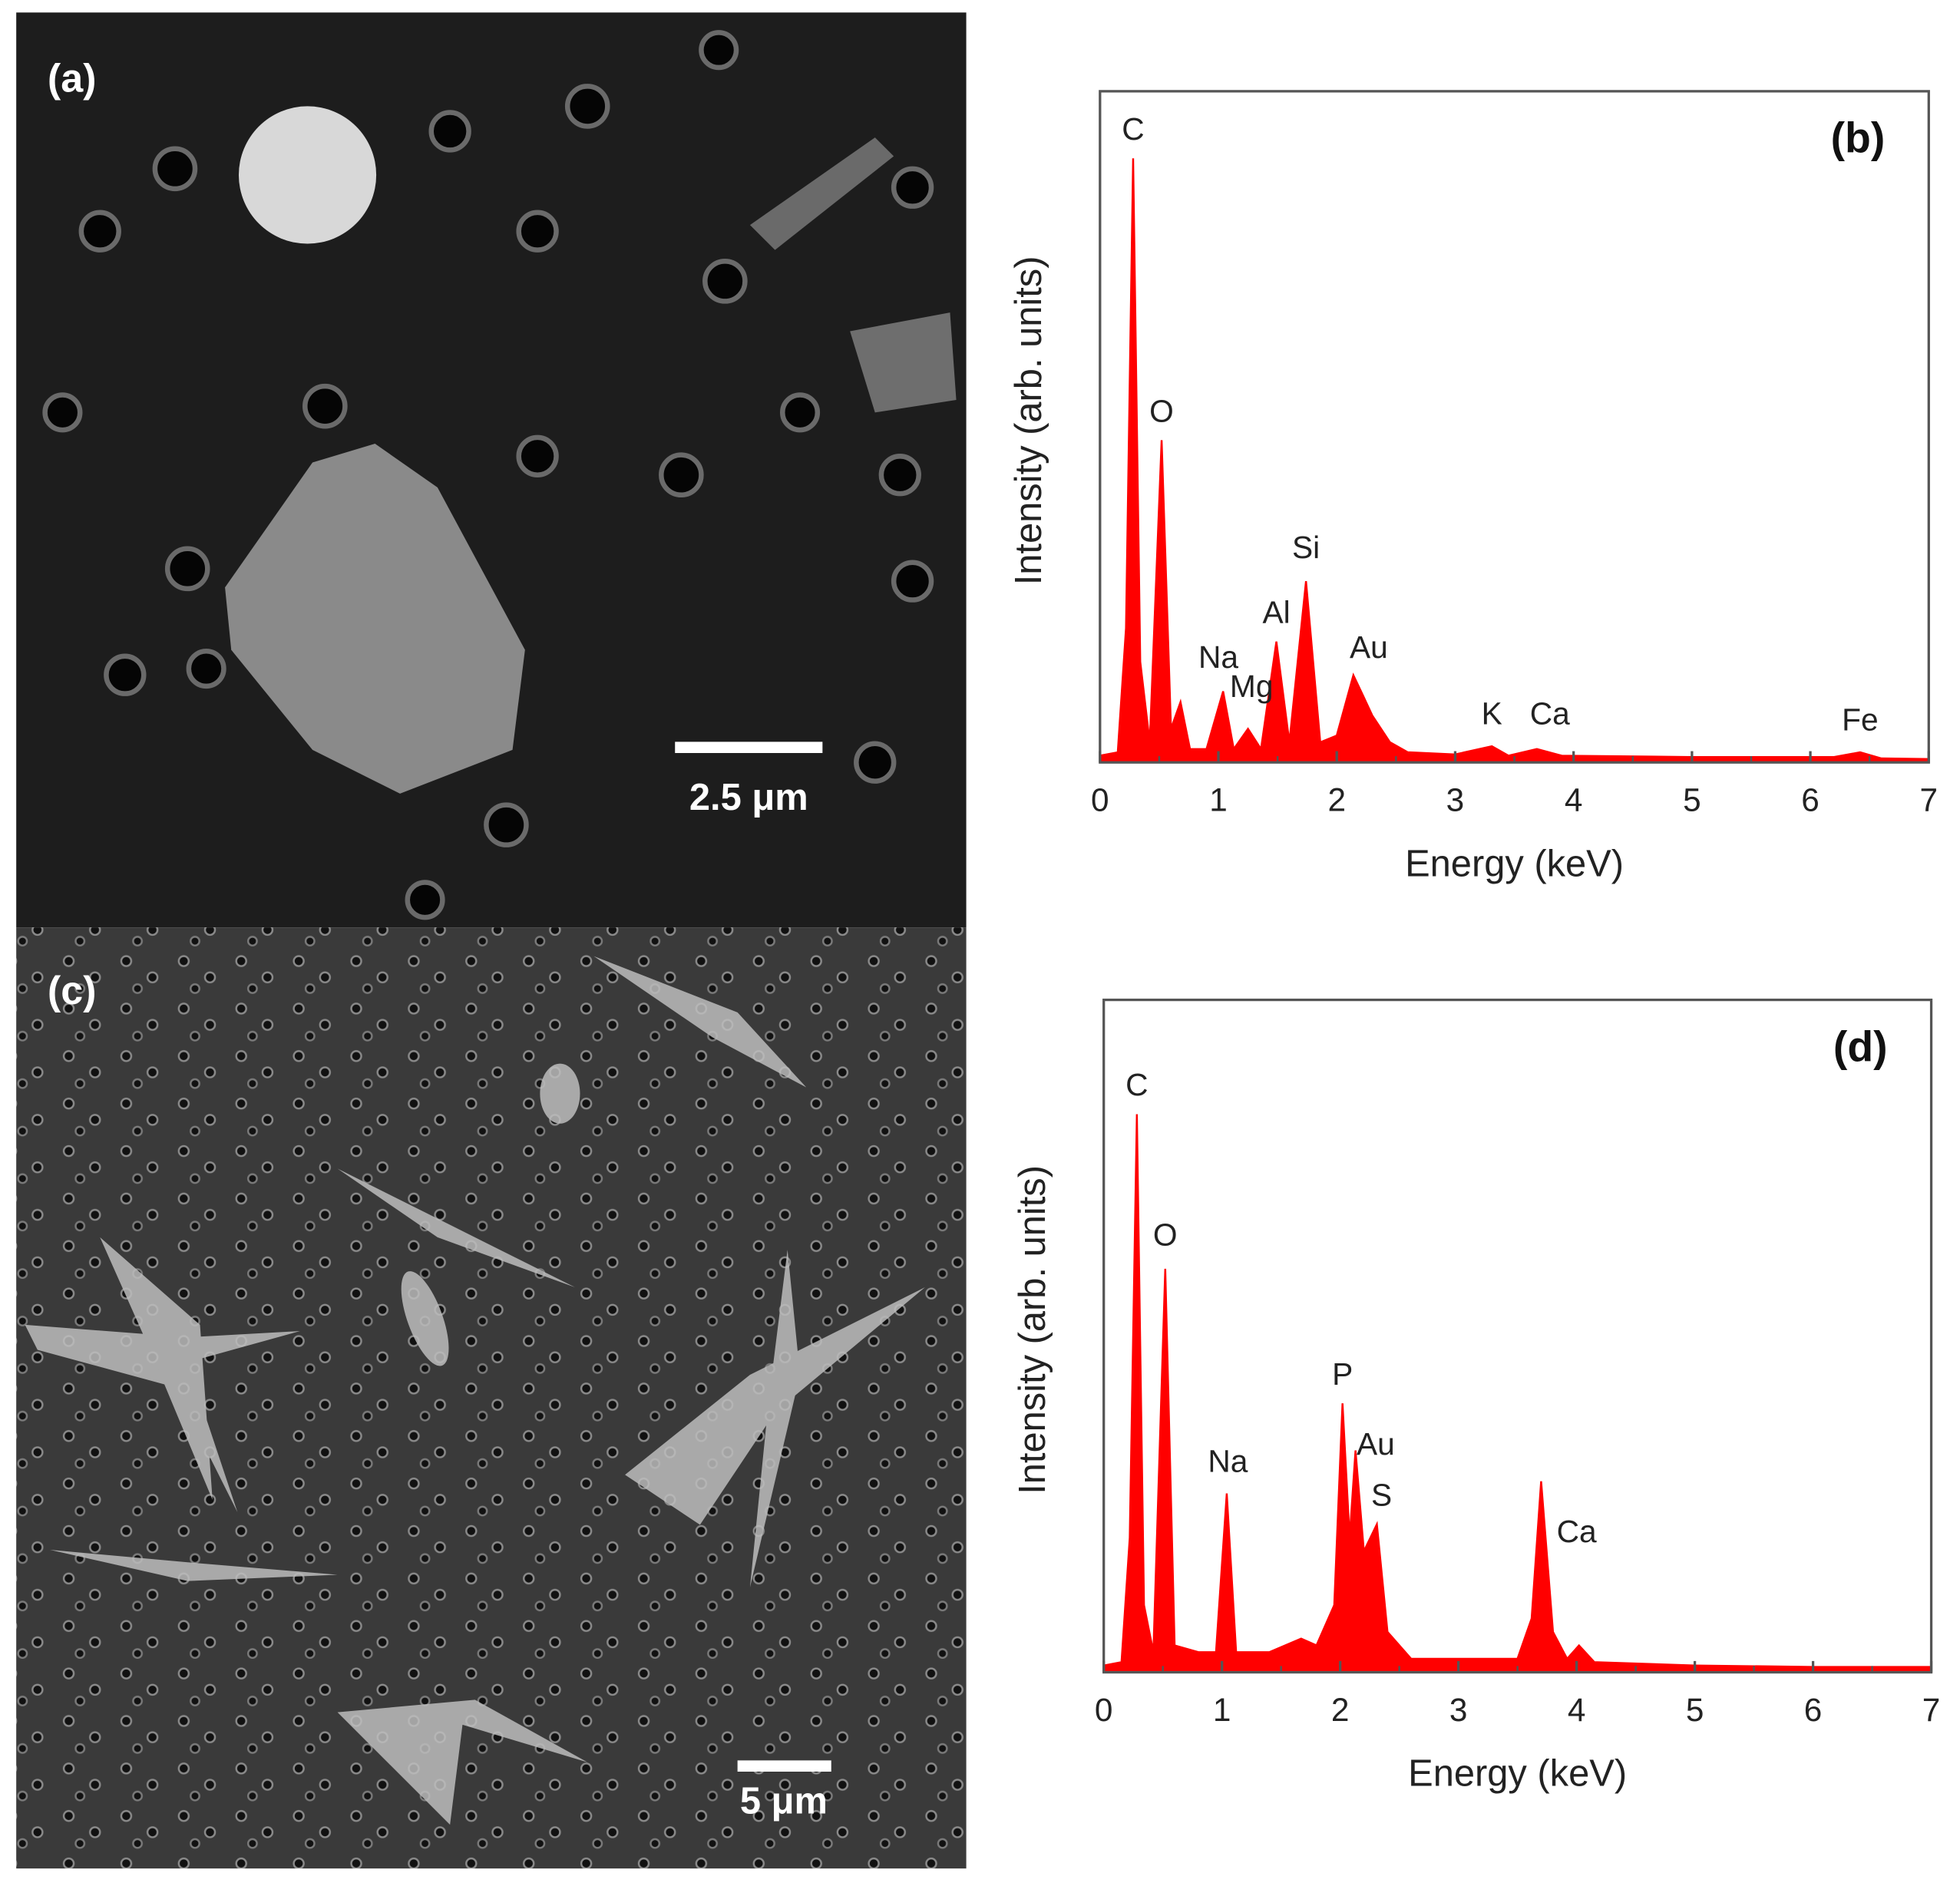 The image size is (1960, 1896). What do you see at coordinates (1381, 1495) in the screenshot?
I see `peak-label: S` at bounding box center [1381, 1495].